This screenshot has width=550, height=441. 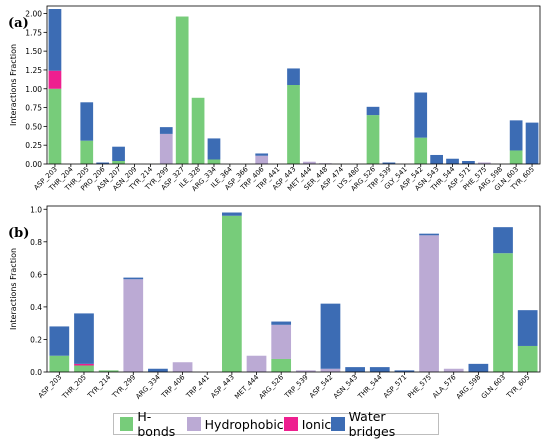 What do you see at coordinates (33, 51) in the screenshot?
I see `y-tick-label-a: 1.50` at bounding box center [33, 51].